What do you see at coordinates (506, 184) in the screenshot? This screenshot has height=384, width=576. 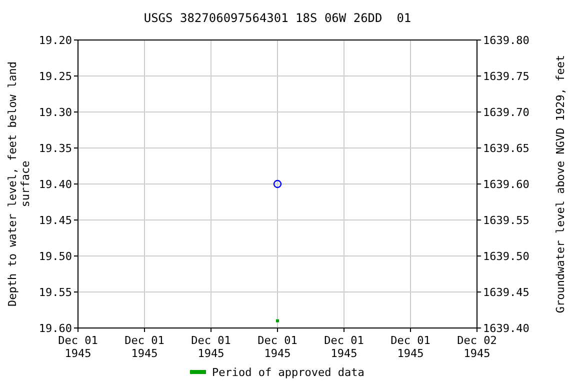 I see `y2-tick-label: 1639.60` at bounding box center [506, 184].